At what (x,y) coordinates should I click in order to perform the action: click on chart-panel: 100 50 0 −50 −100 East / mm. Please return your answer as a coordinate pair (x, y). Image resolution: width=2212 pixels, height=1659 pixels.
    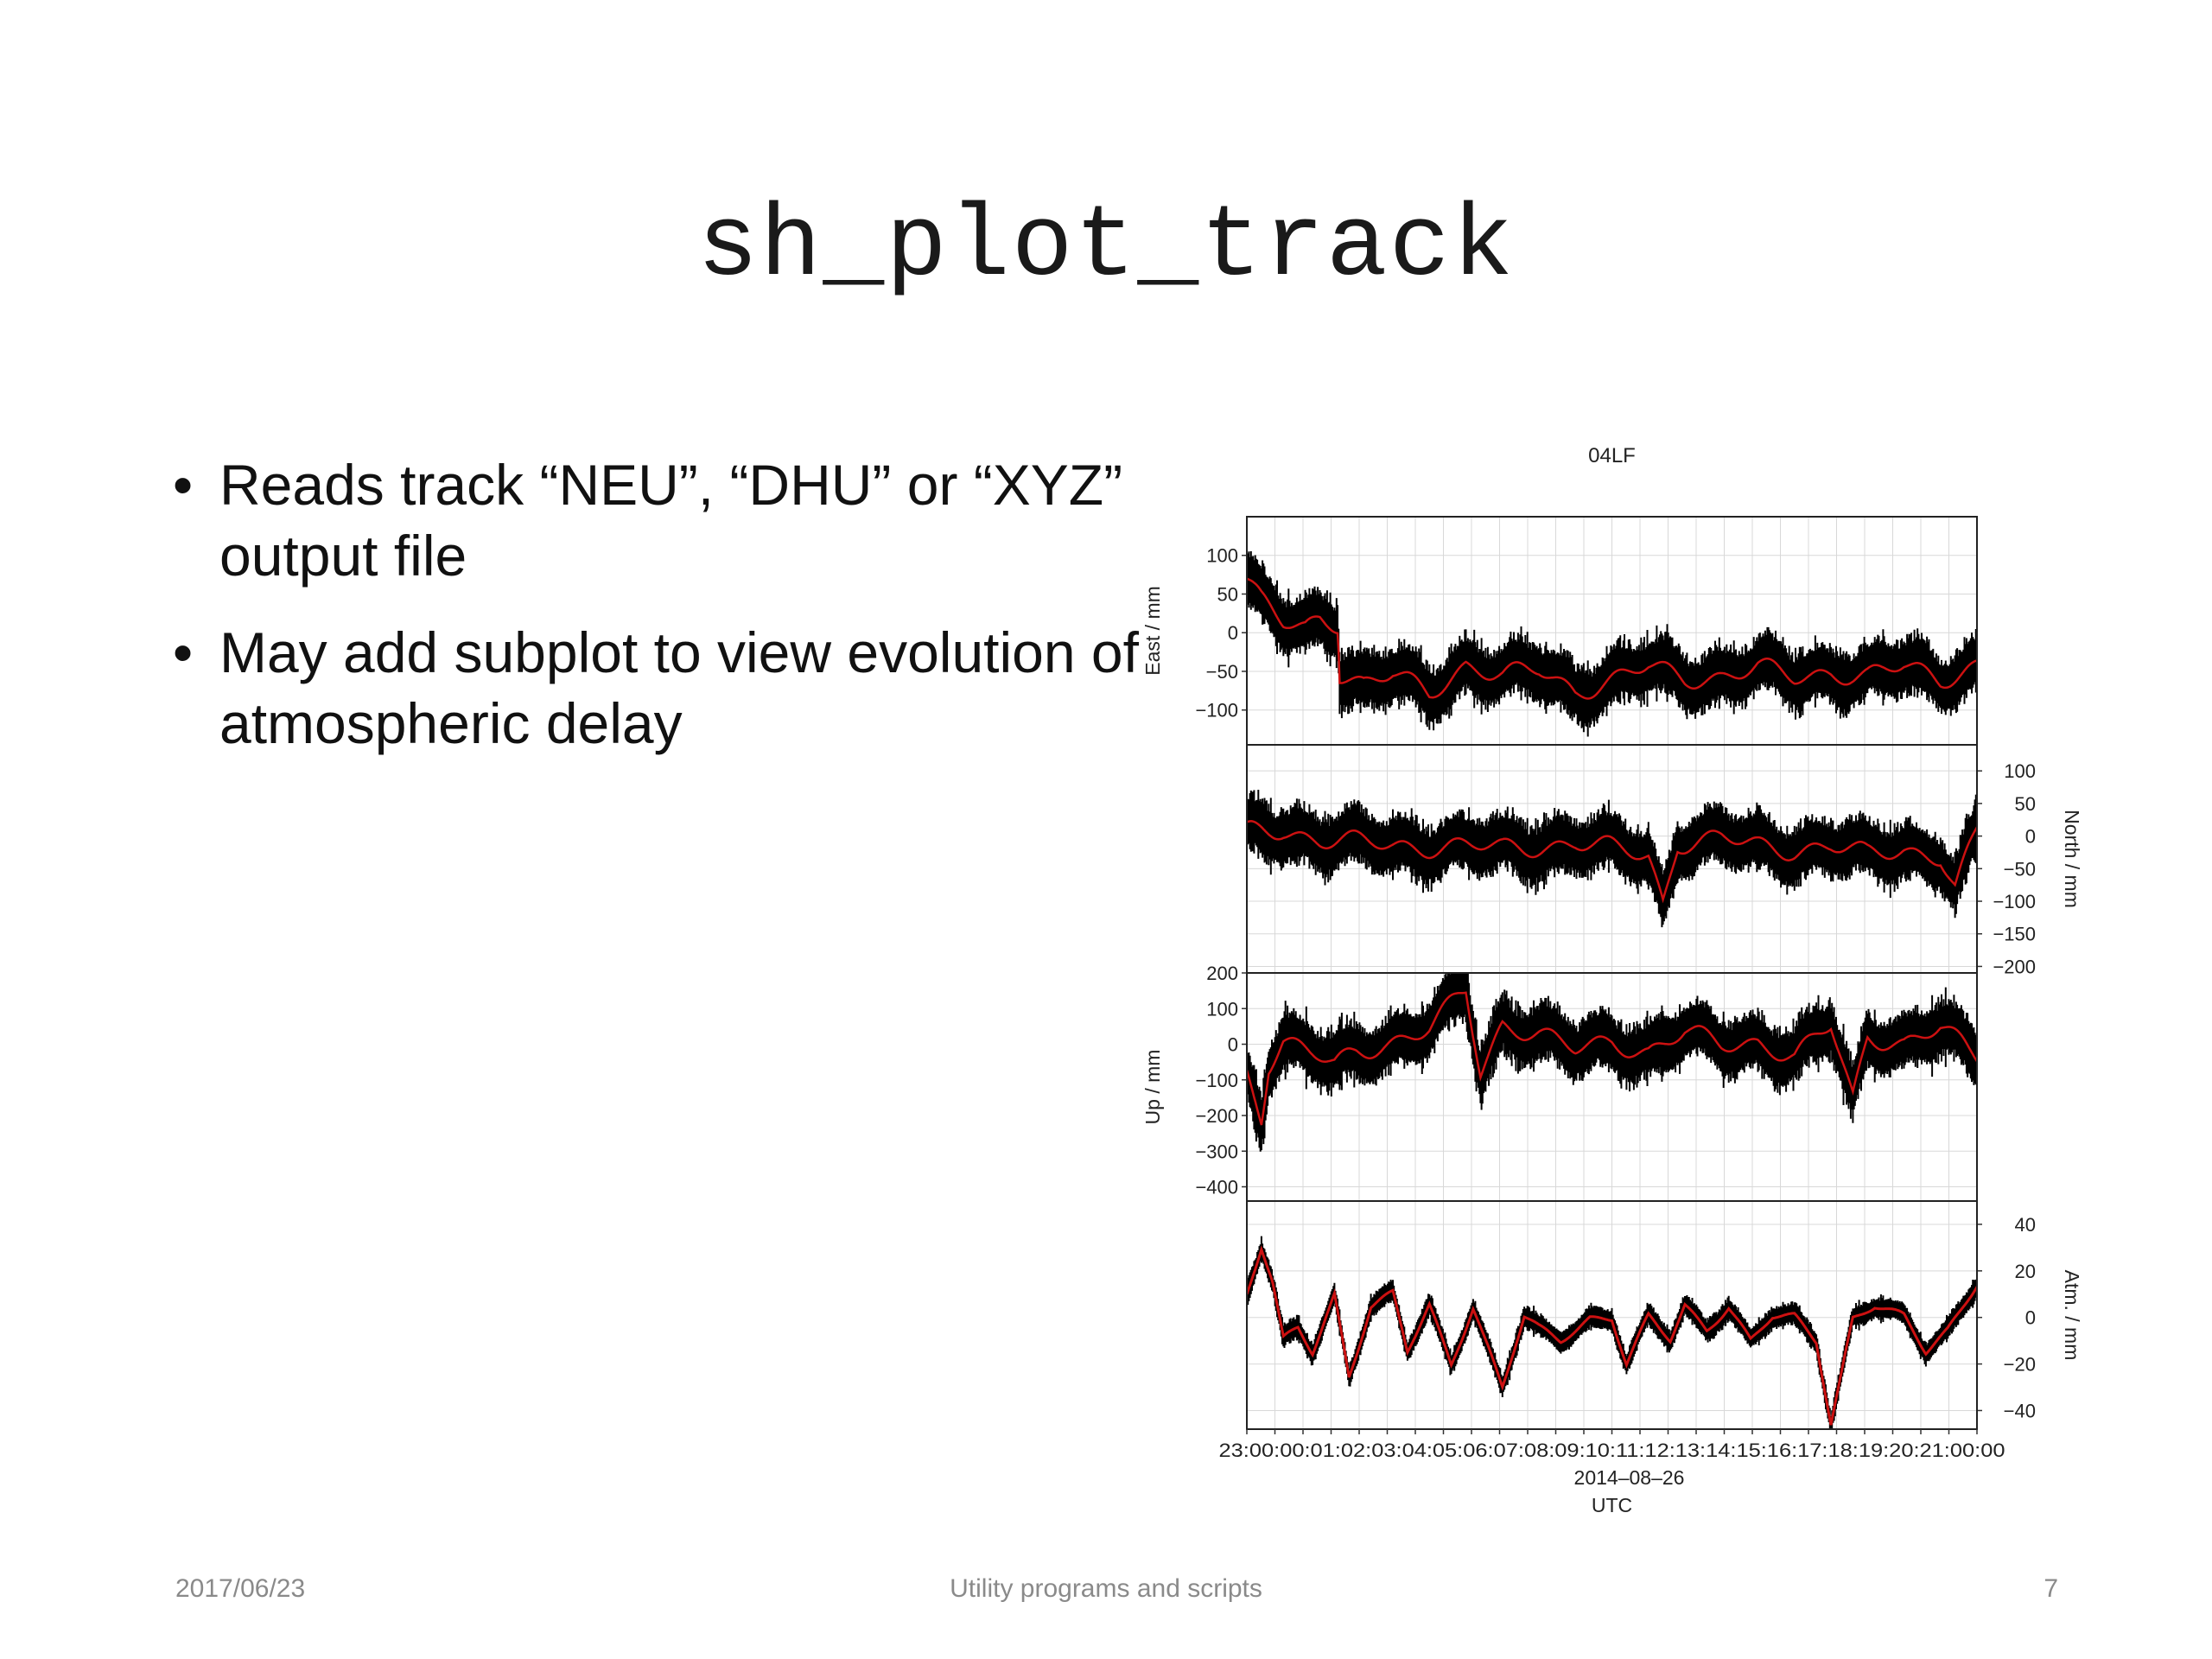
    Looking at the image, I should click on (1559, 631).